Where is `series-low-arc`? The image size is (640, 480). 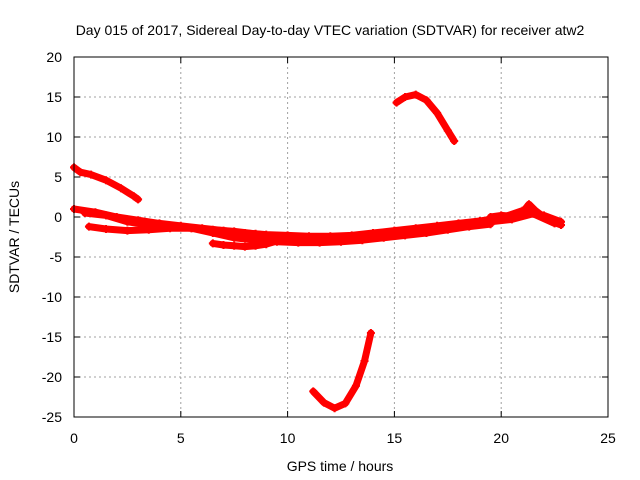
series-low-arc is located at coordinates (342, 371).